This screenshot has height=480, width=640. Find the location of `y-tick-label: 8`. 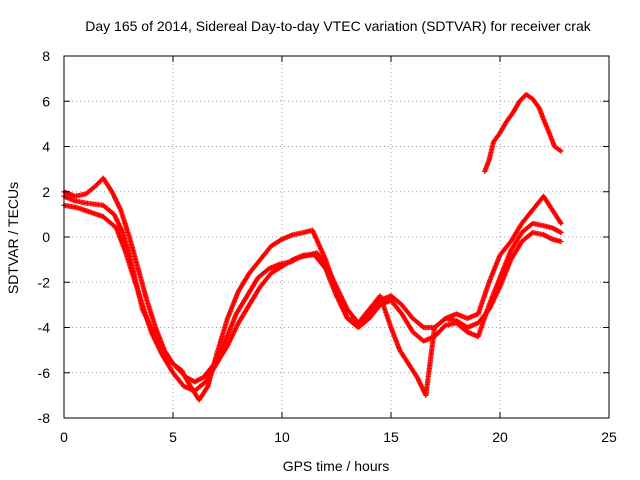

y-tick-label: 8 is located at coordinates (46, 56).